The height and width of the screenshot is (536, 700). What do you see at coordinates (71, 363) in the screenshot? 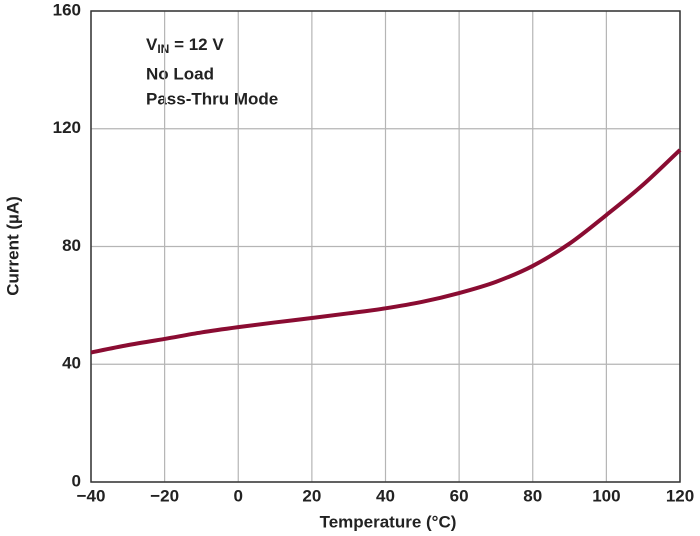
I see `y-tick-label: 40` at bounding box center [71, 363].